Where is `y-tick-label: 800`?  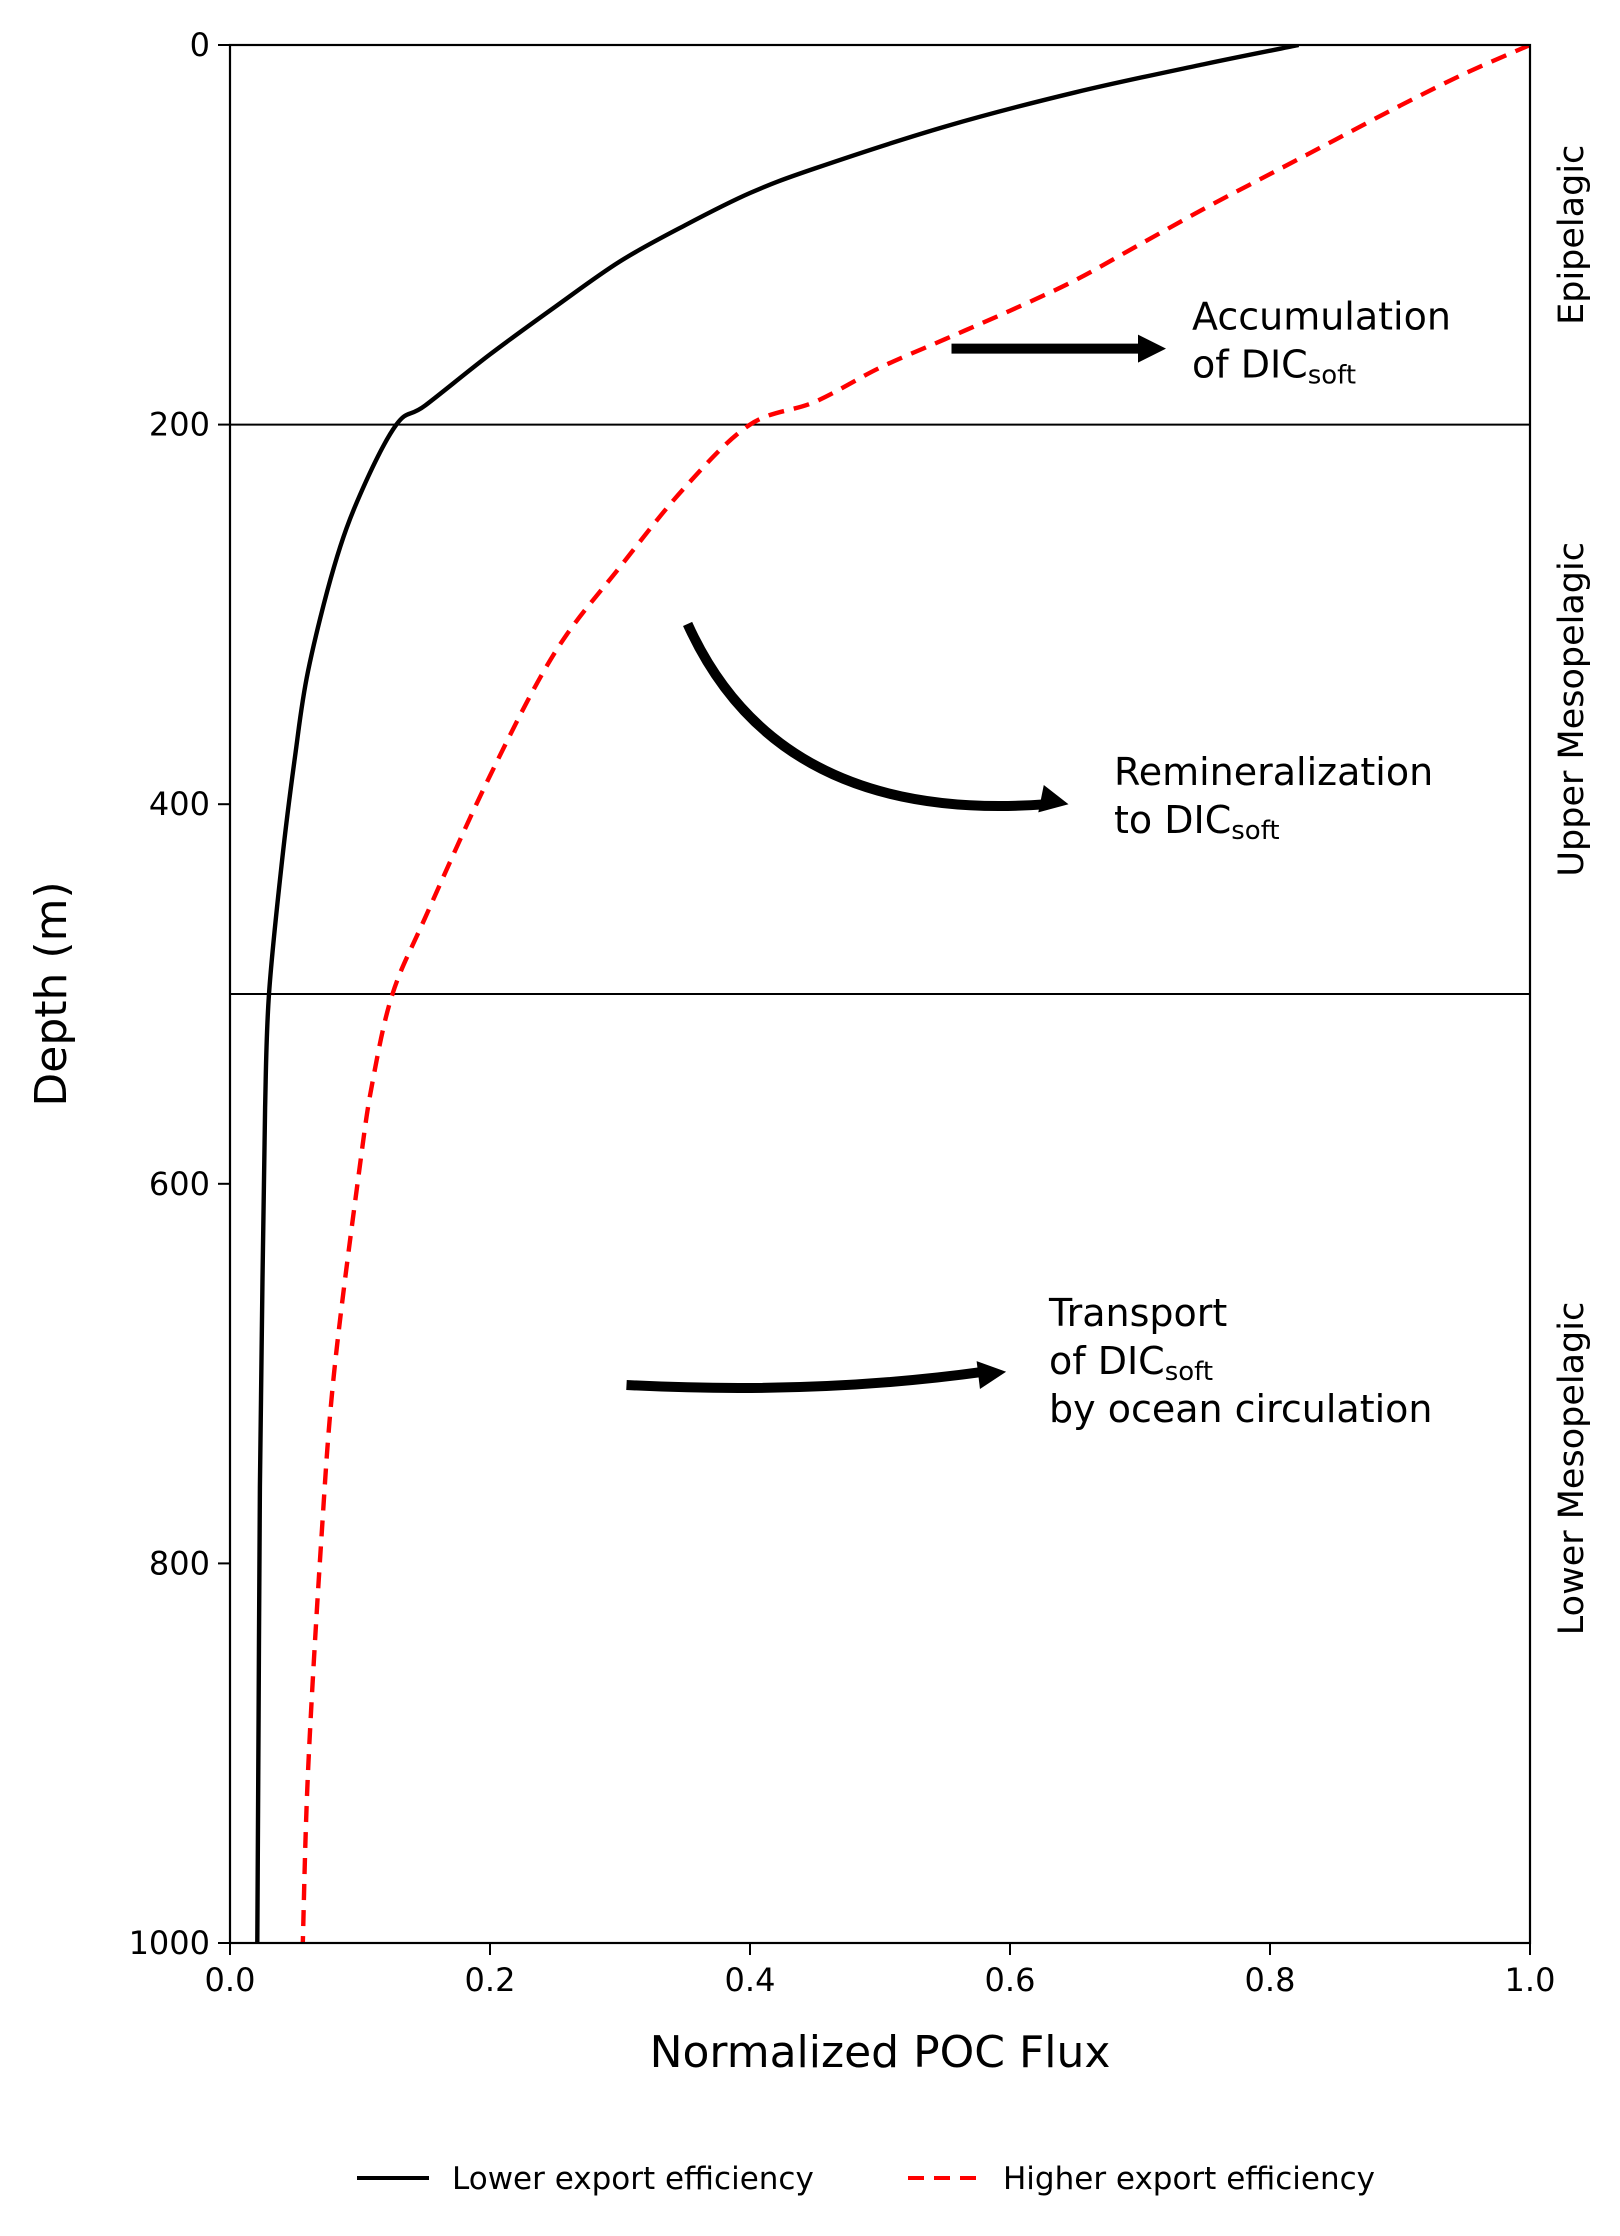 y-tick-label: 800 is located at coordinates (179, 1563).